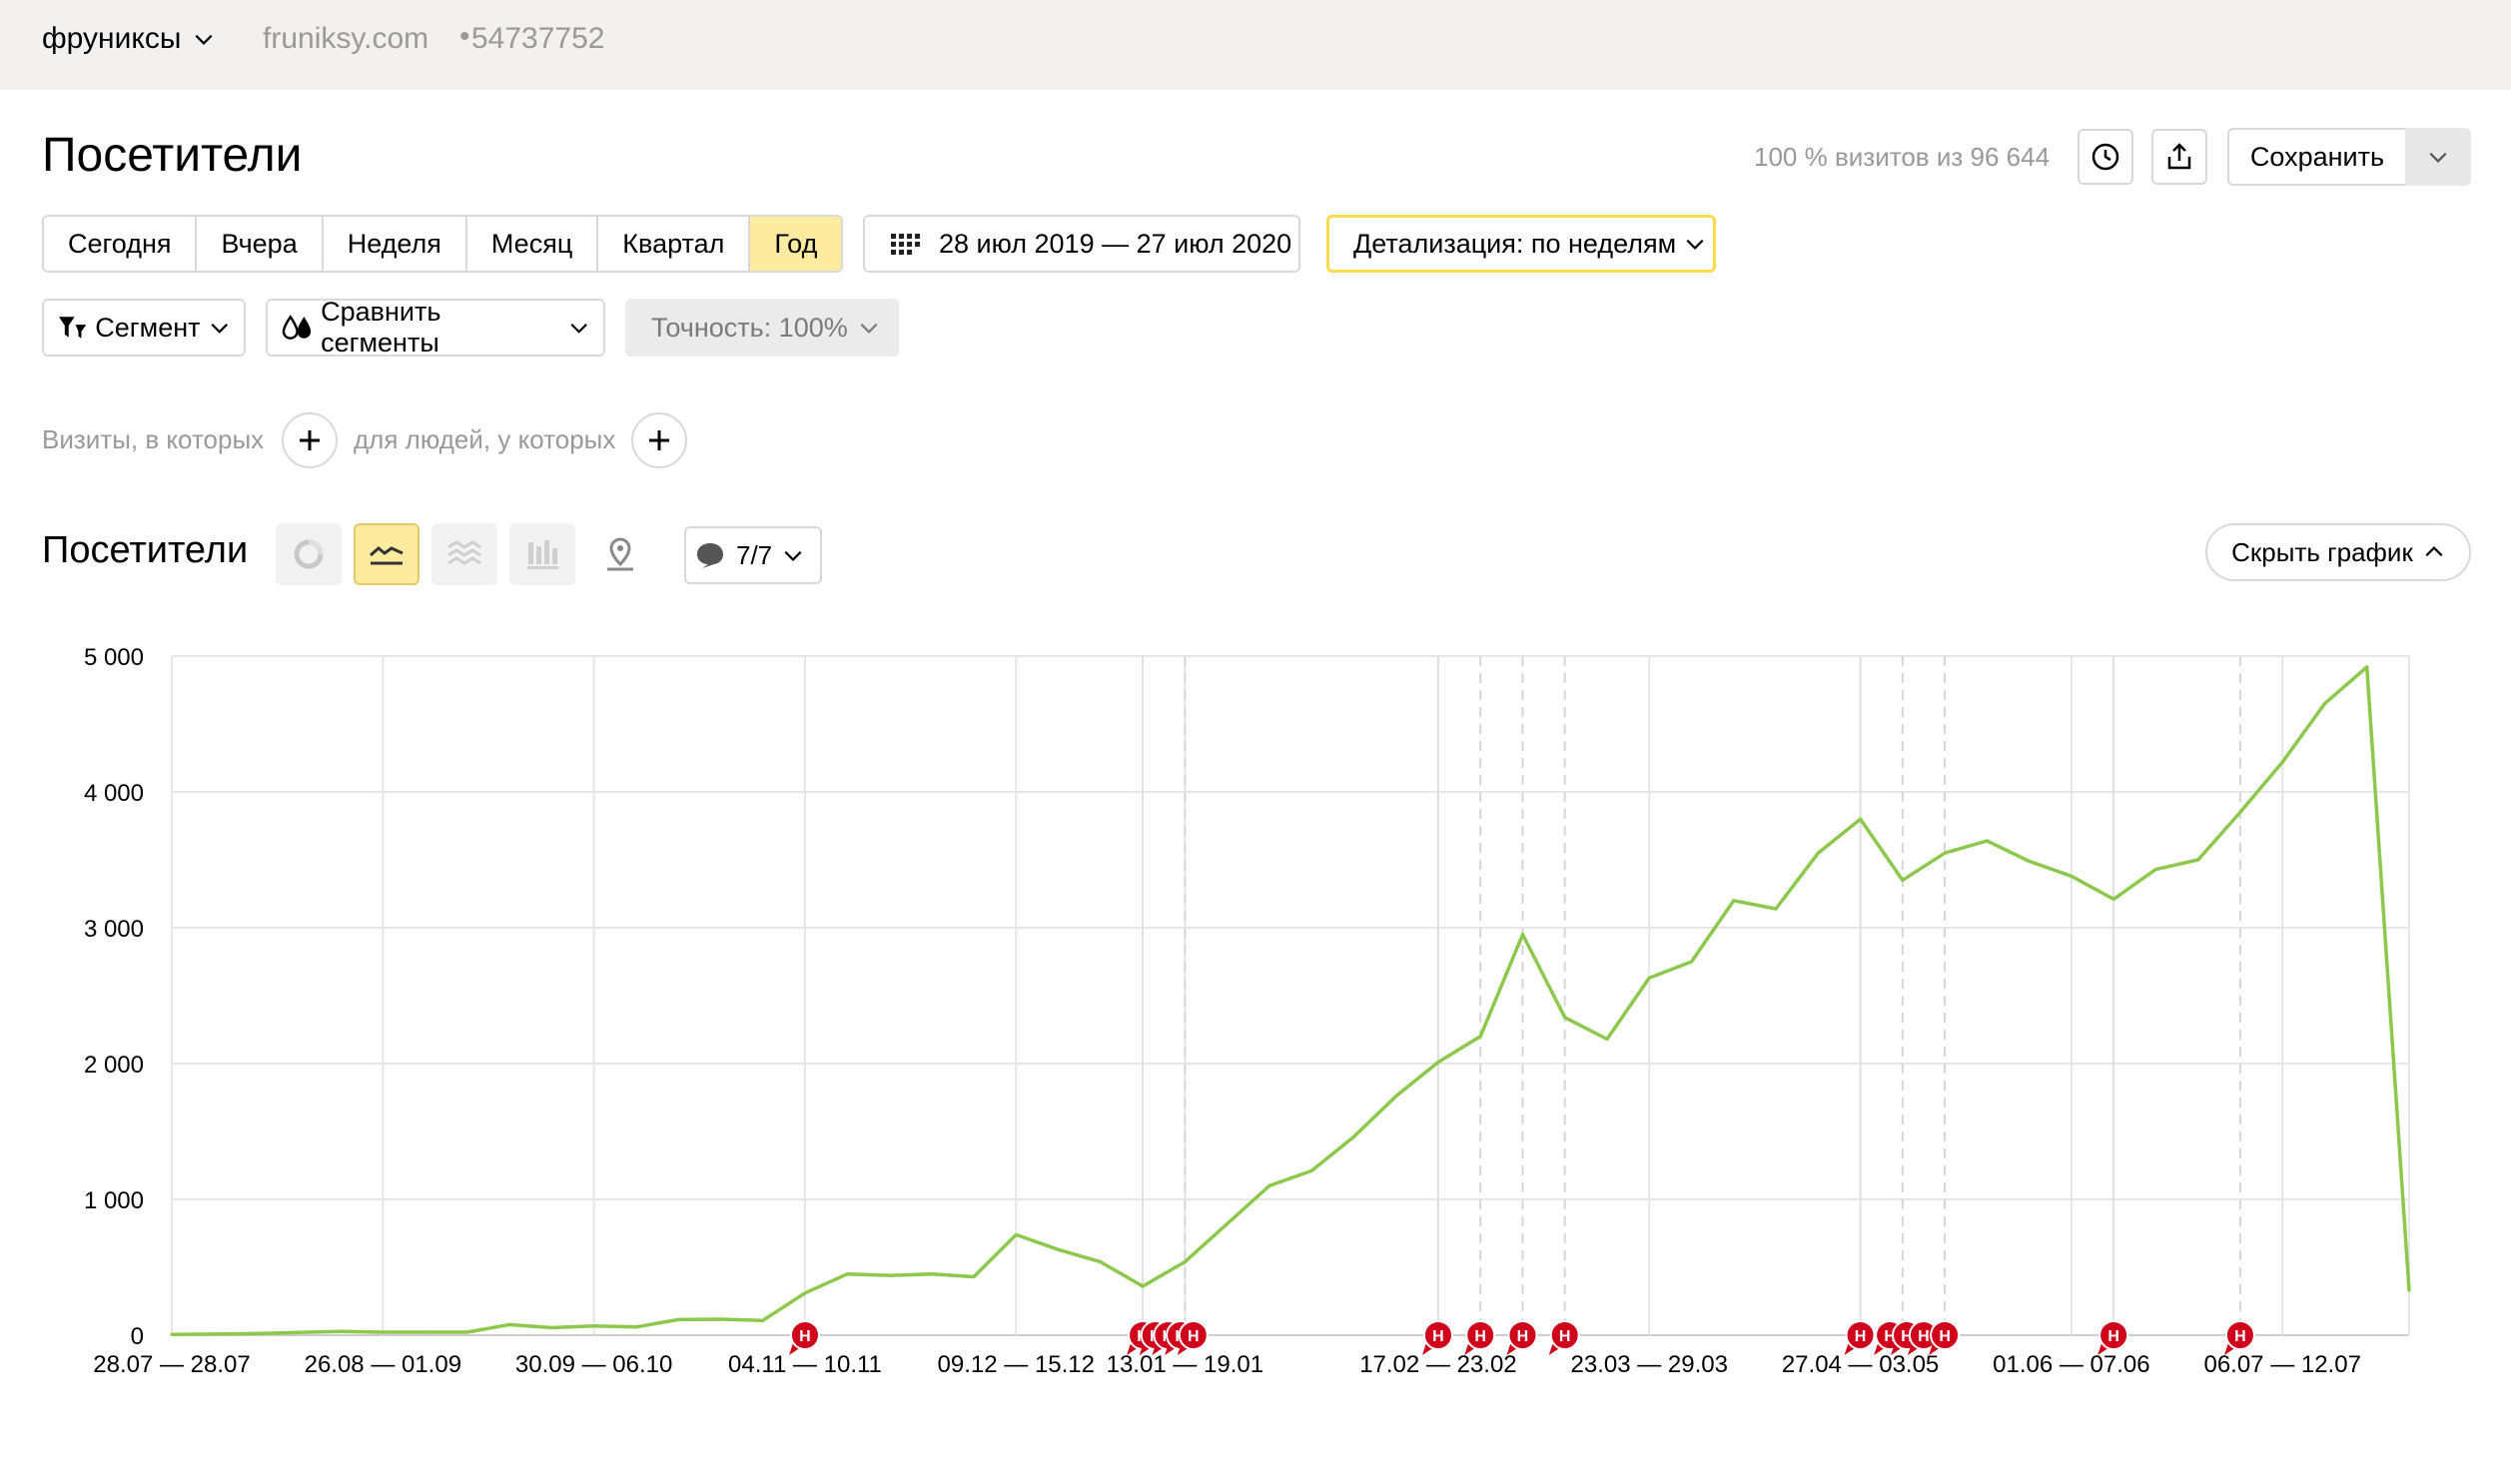 Image resolution: width=2511 pixels, height=1484 pixels. Describe the element at coordinates (114, 658) in the screenshot. I see `y-tick-label: 5 000` at that location.